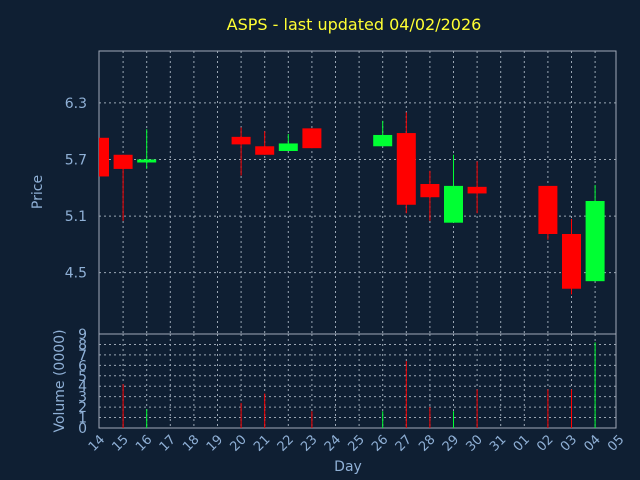  Describe the element at coordinates (616, 443) in the screenshot. I see `x-tick-label: 05` at that location.